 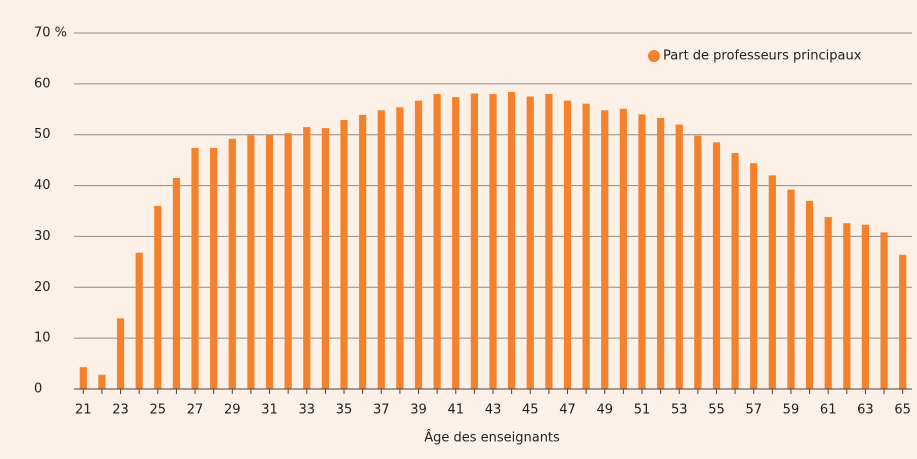 What do you see at coordinates (418, 410) in the screenshot?
I see `x-tick-label: 39` at bounding box center [418, 410].